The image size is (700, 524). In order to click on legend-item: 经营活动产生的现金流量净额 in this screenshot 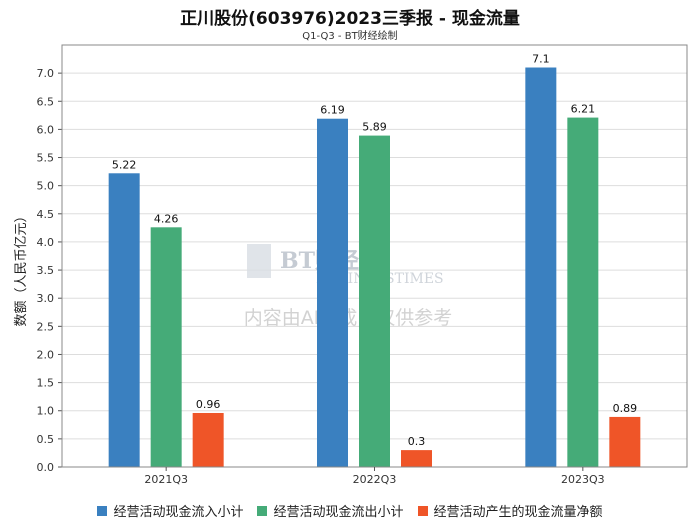, I will do `click(510, 510)`.